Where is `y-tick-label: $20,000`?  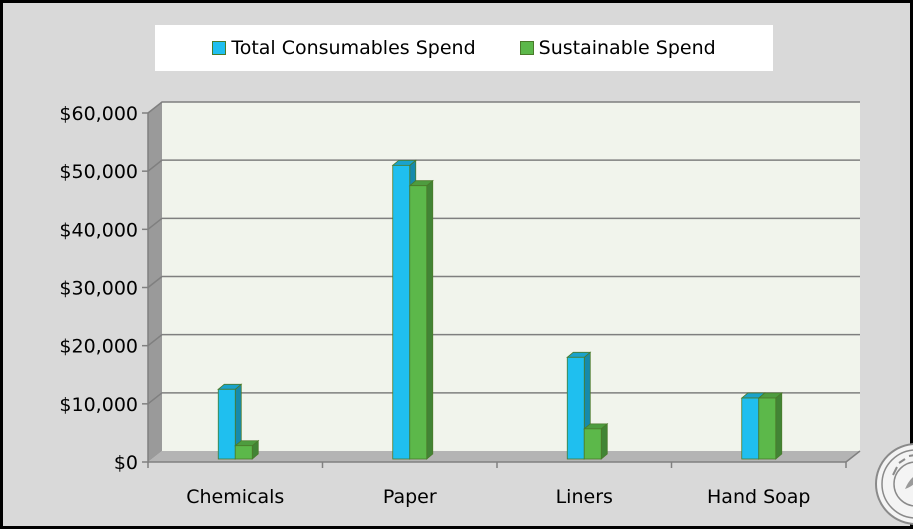 y-tick-label: $20,000 is located at coordinates (98, 347).